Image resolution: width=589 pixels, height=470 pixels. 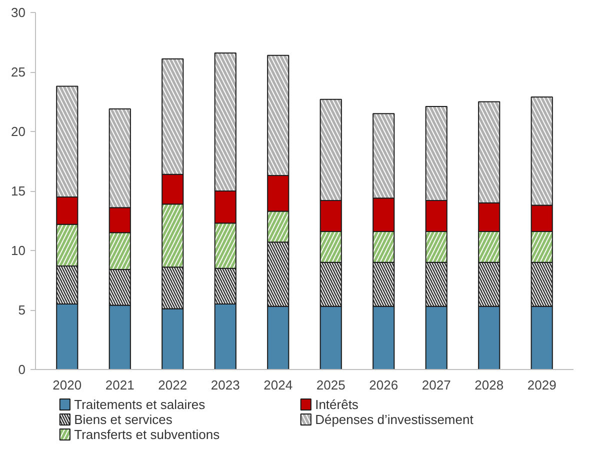 I want to click on legend-label: Intérêts, so click(x=337, y=404).